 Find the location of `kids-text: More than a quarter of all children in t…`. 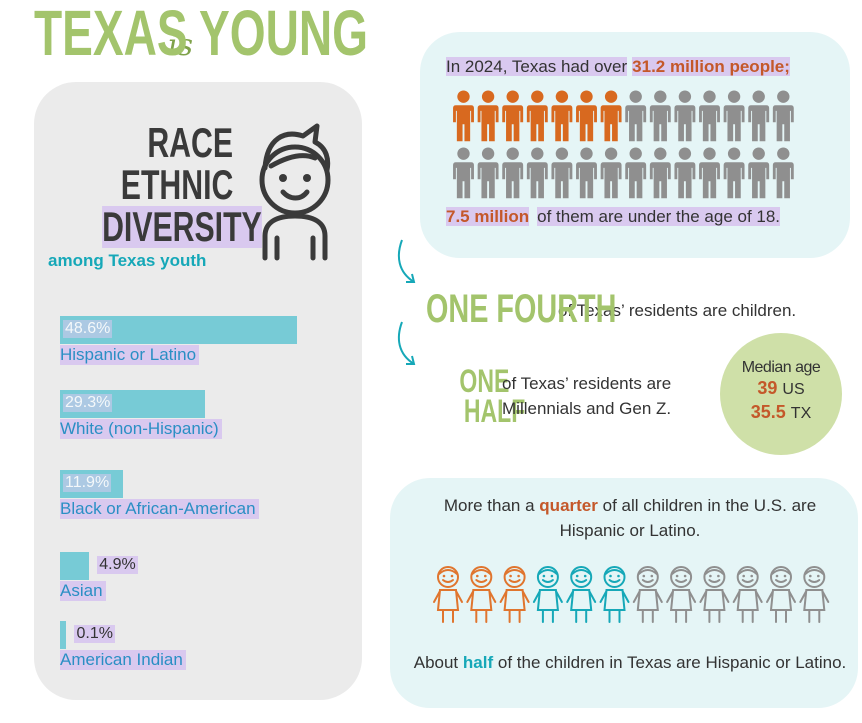

kids-text: More than a quarter of all children in t… is located at coordinates (630, 518).